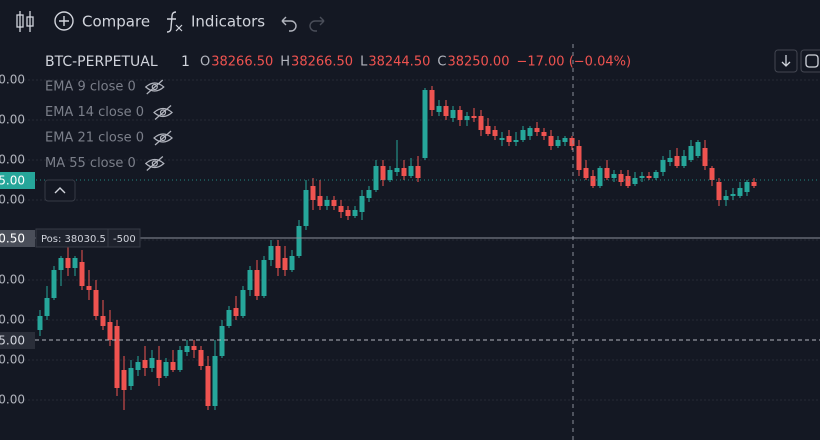 The width and height of the screenshot is (820, 440). What do you see at coordinates (12, 280) in the screenshot?
I see `y-tick-label: 38250.00` at bounding box center [12, 280].